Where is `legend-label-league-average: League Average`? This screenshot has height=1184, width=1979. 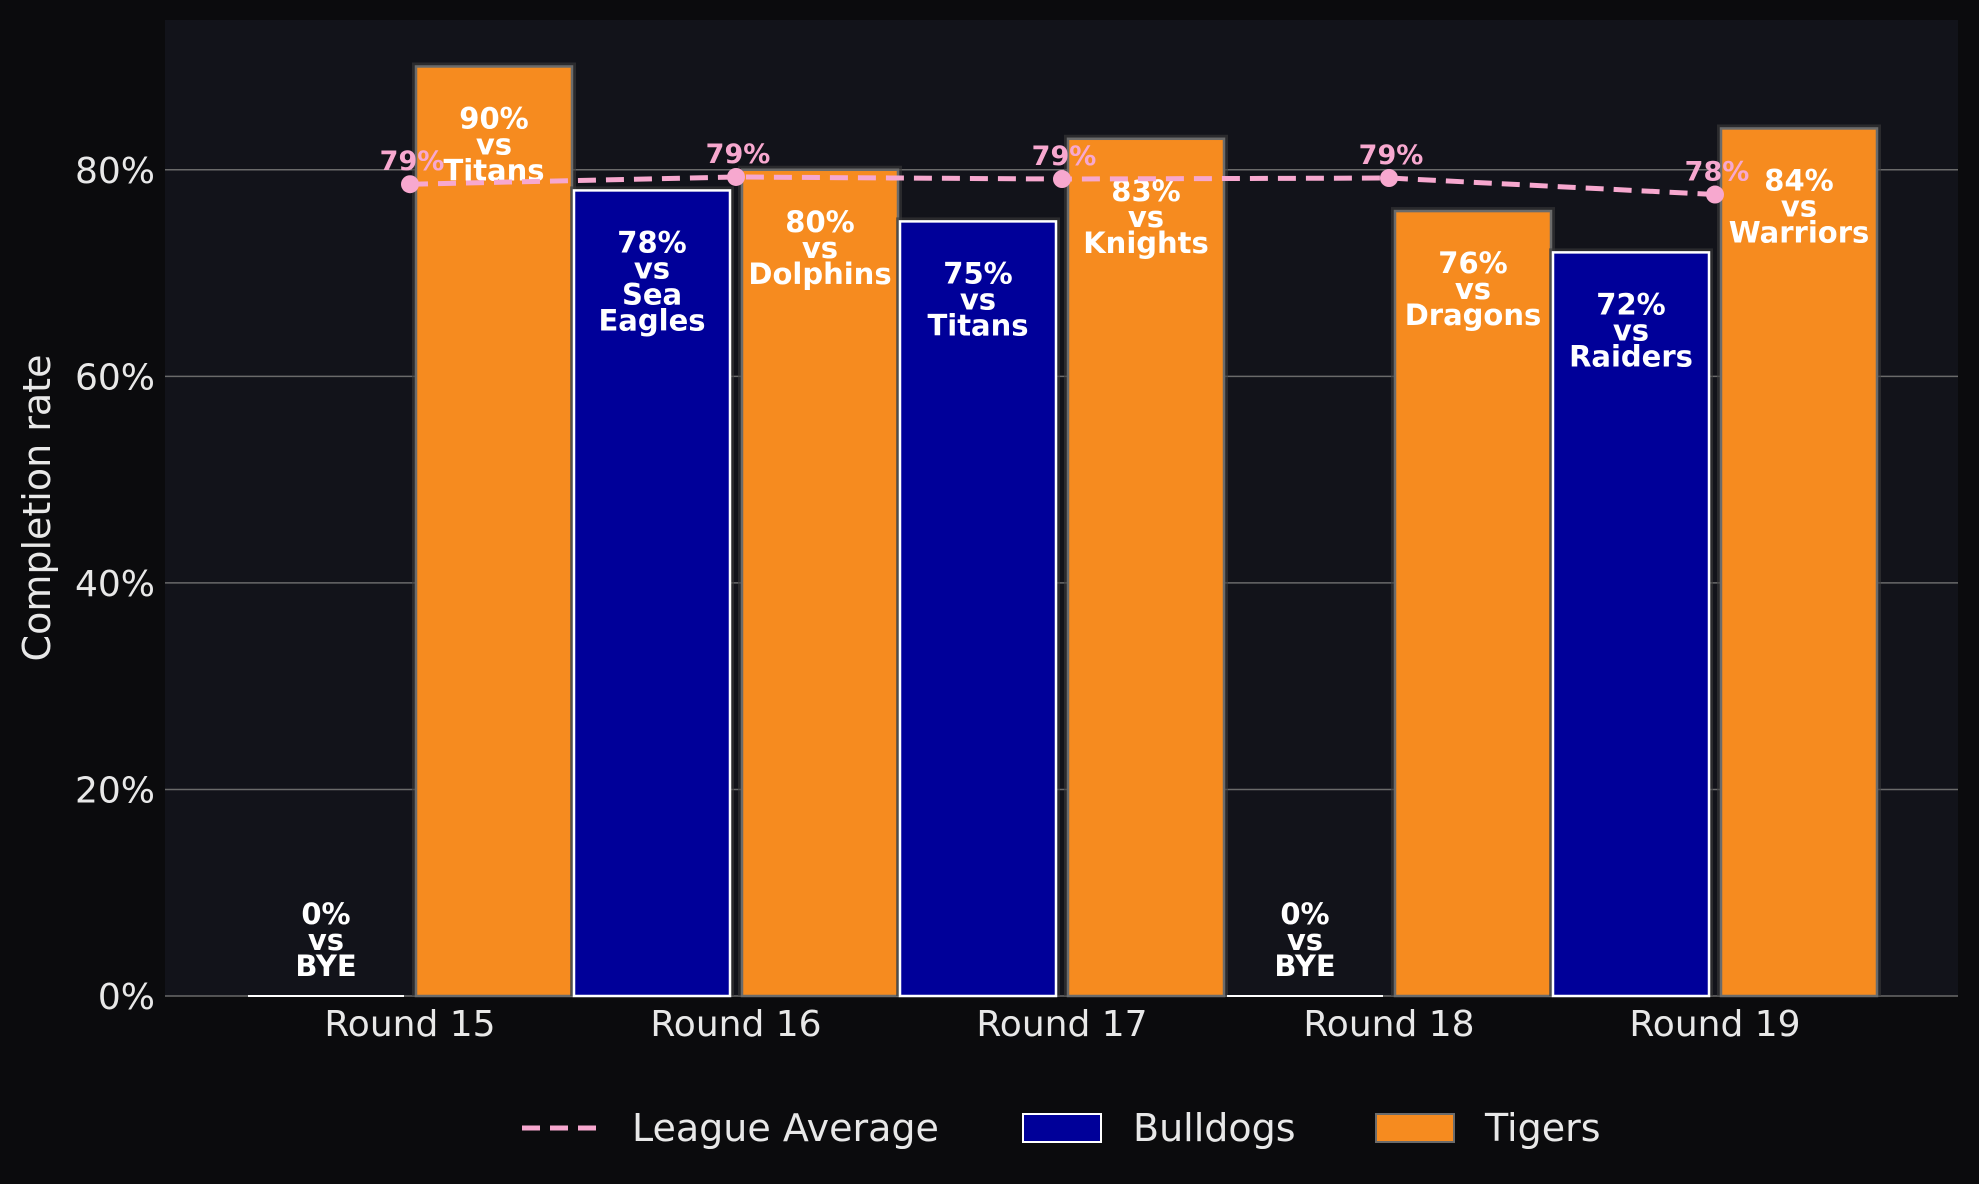
legend-label-league-average: League Average is located at coordinates (785, 1128).